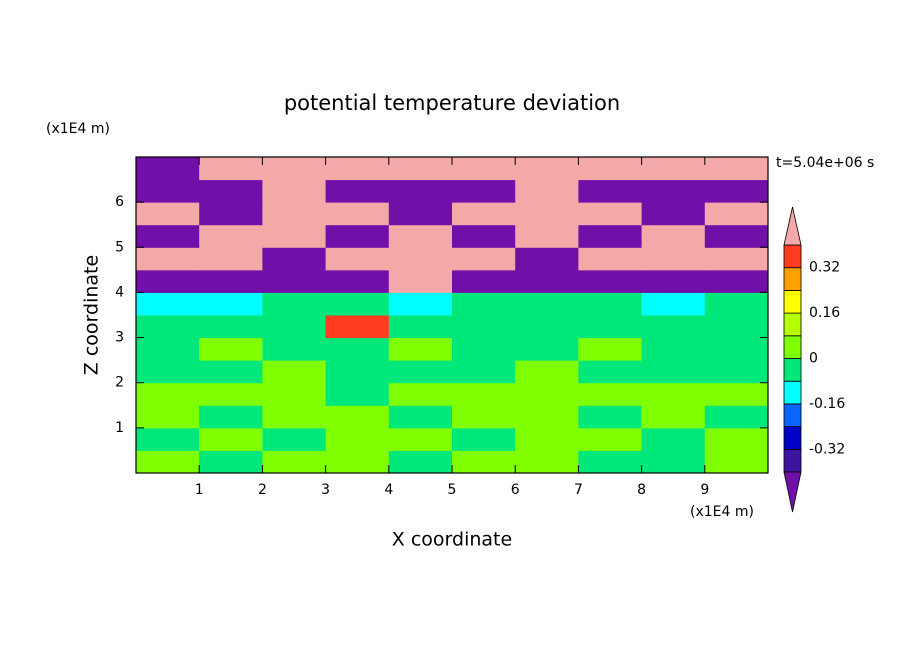 Image resolution: width=904 pixels, height=654 pixels. Describe the element at coordinates (119, 202) in the screenshot. I see `y-tick-label: 6` at that location.